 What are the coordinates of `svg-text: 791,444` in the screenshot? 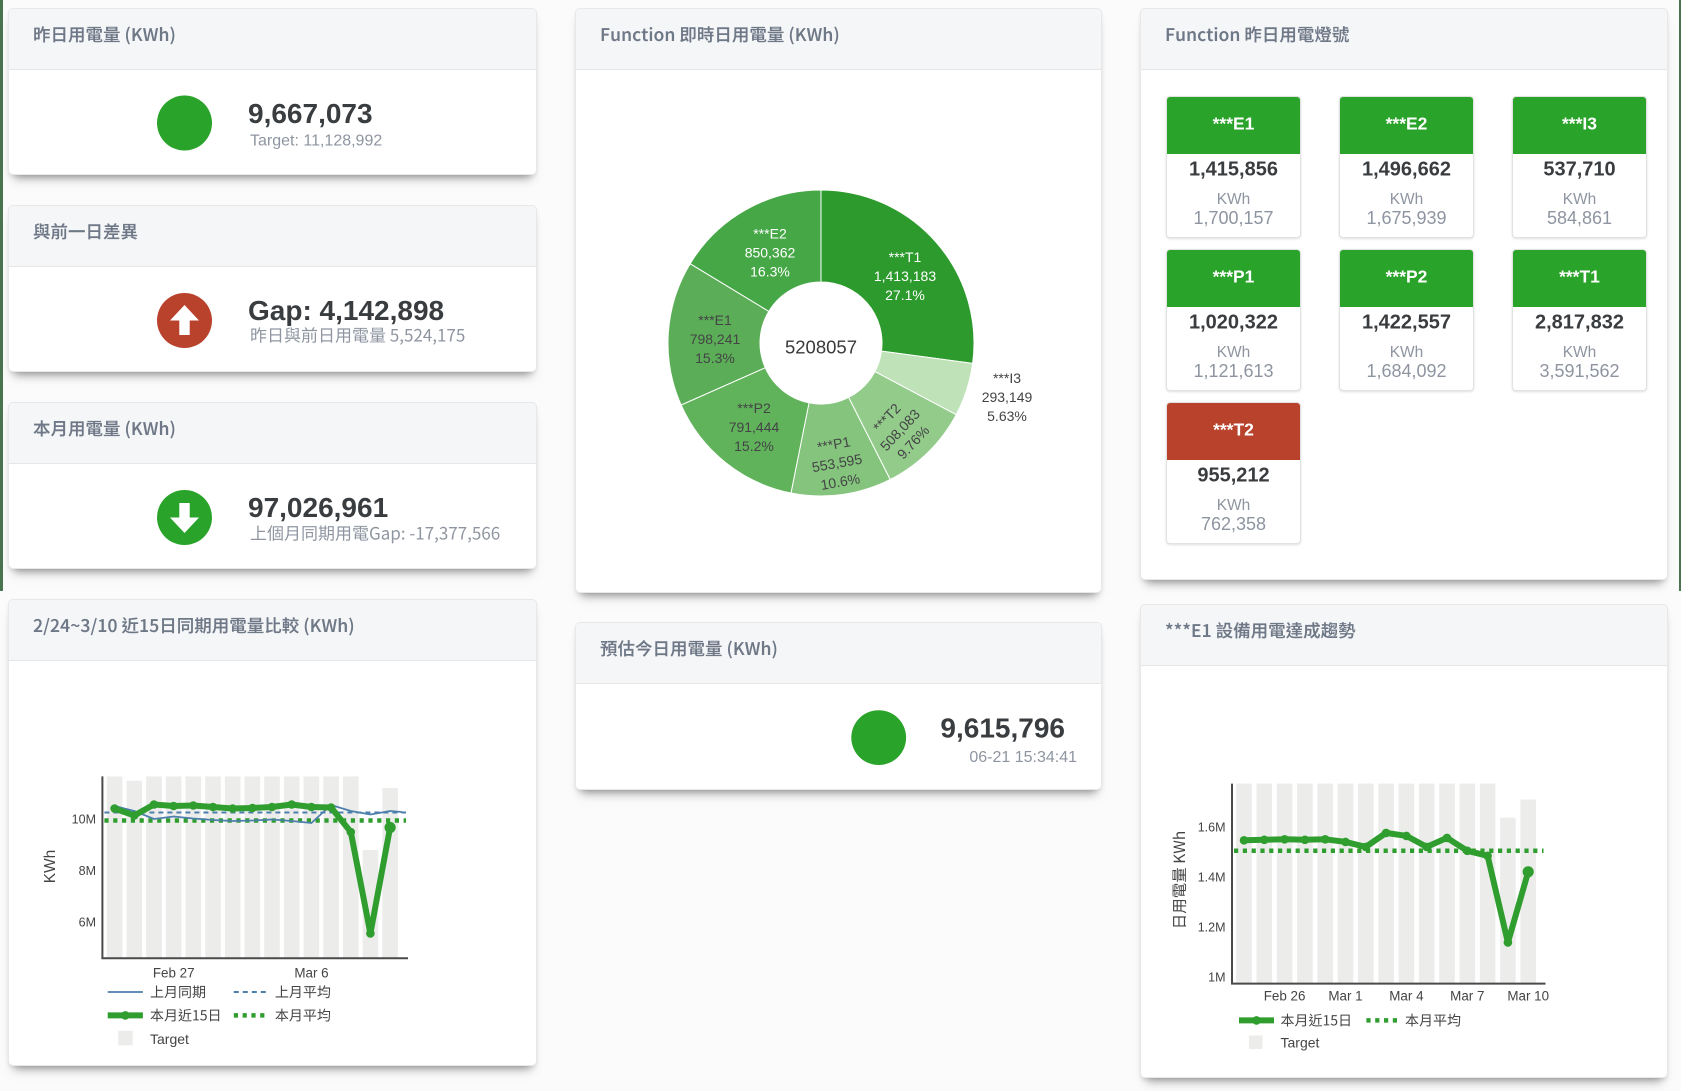 It's located at (754, 427).